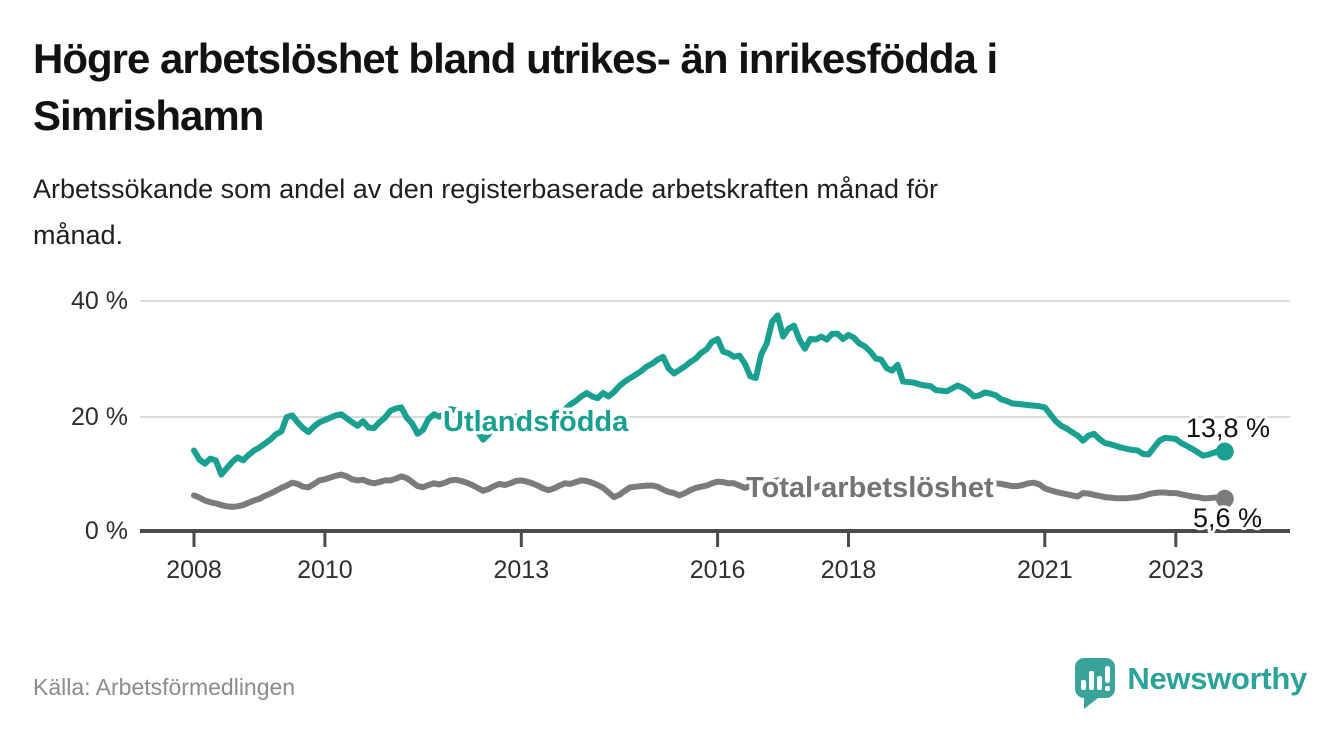 This screenshot has height=734, width=1340. What do you see at coordinates (536, 422) in the screenshot?
I see `series-label-utlandsfodda: Utlandsfödda` at bounding box center [536, 422].